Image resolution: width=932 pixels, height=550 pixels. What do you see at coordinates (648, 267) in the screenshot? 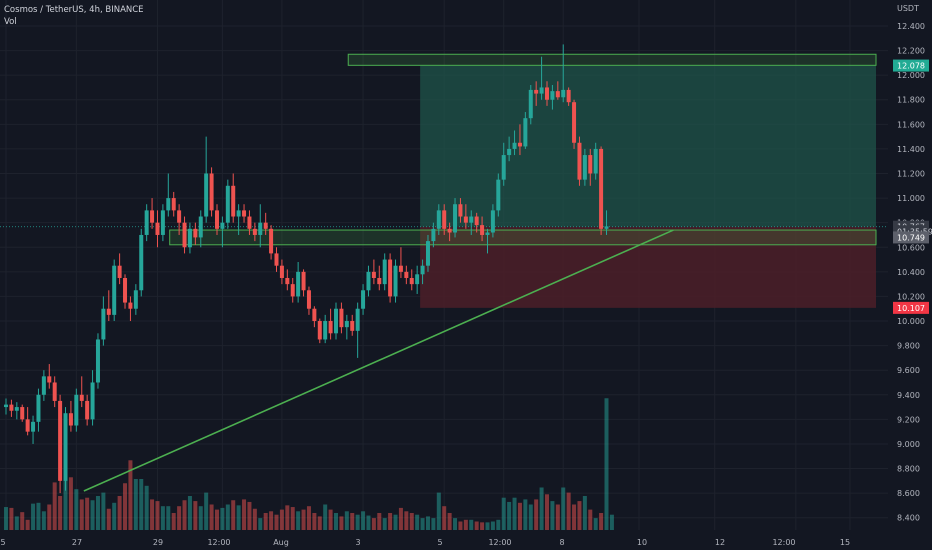
I see `loss-zone` at bounding box center [648, 267].